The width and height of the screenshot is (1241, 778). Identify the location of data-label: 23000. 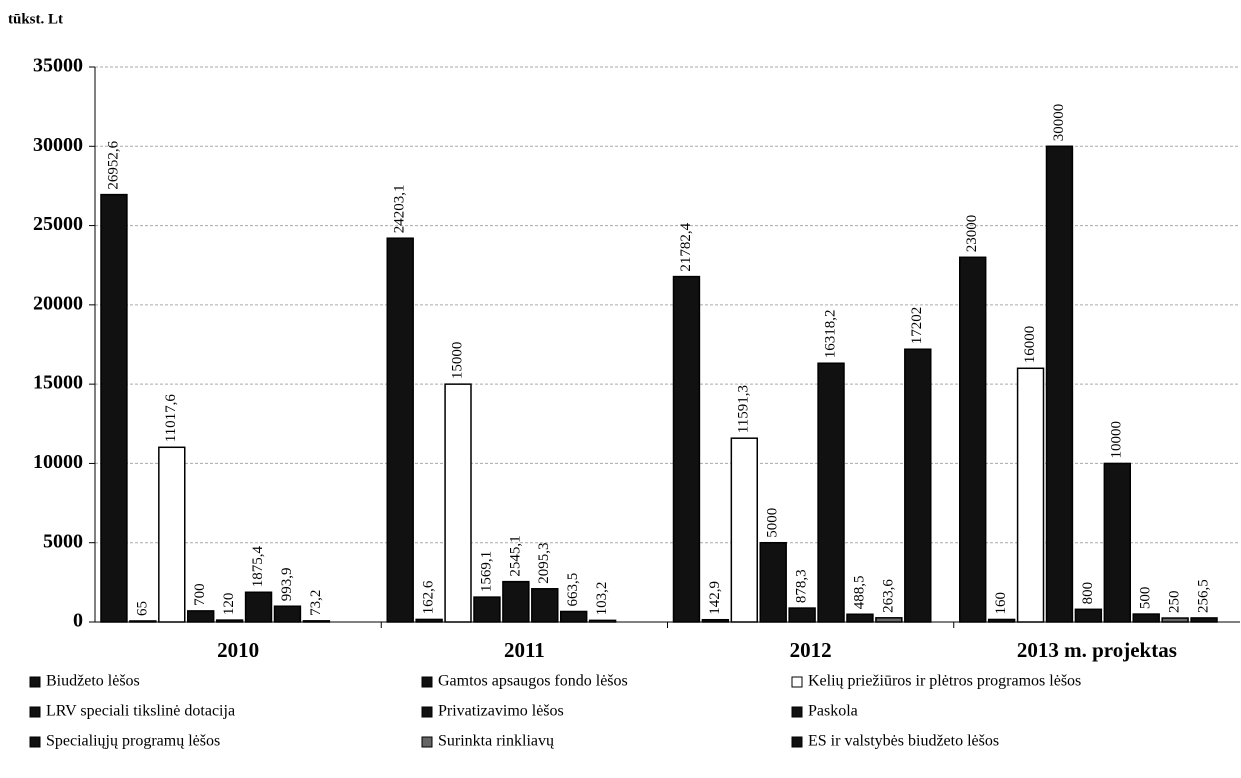
(972, 234).